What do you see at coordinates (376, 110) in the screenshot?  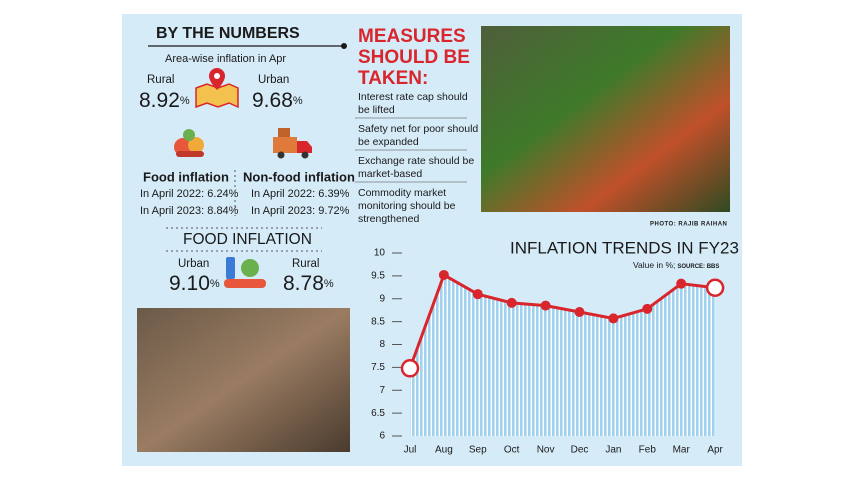 I see `measure-item: be lifted` at bounding box center [376, 110].